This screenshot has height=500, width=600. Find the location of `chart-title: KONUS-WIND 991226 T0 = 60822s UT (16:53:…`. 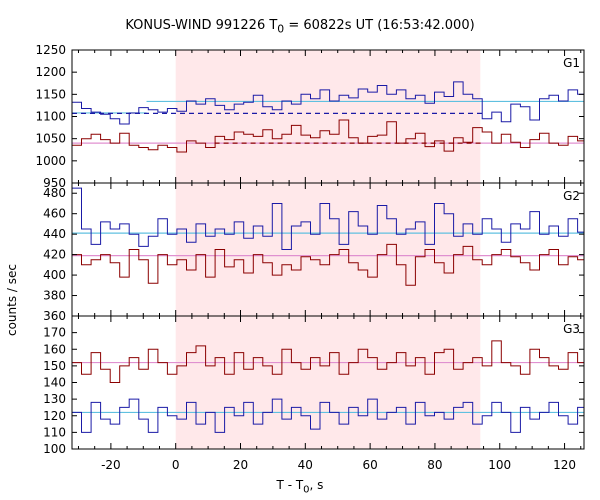

chart-title: KONUS-WIND 991226 T0 = 60822s UT (16:53:… is located at coordinates (300, 27).